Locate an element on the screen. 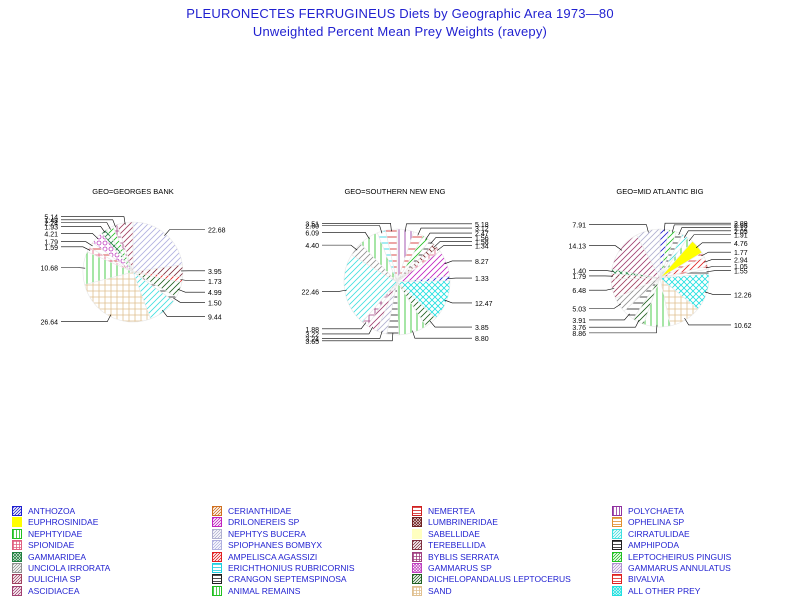  pie-value-label: 1.59 is located at coordinates (51, 248).